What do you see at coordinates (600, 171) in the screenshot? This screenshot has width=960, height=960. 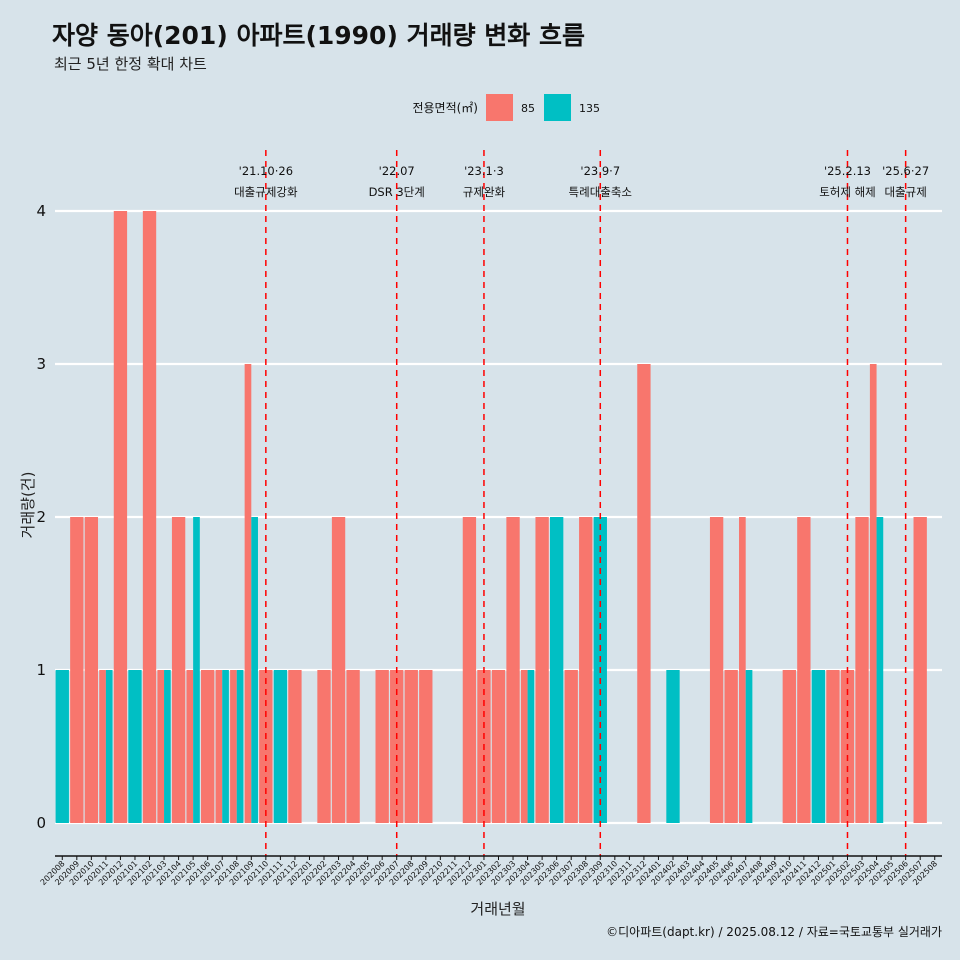 I see `event-label-202309-0: '23.9·7` at bounding box center [600, 171].